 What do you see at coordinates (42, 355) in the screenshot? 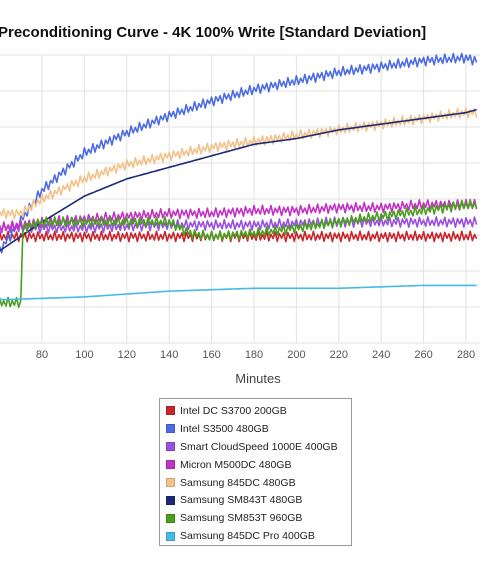
I see `x-tick-label: 80` at bounding box center [42, 355].